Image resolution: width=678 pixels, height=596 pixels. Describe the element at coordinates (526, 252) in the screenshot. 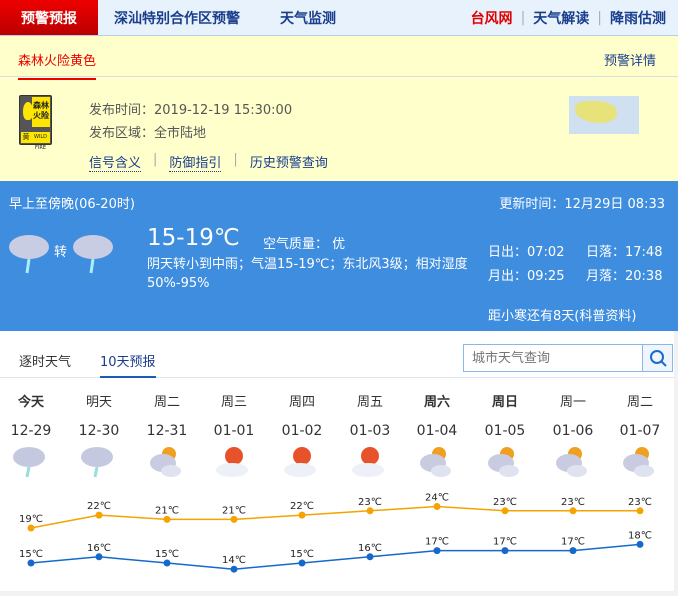

I see `sunrise: 日出：07:02` at that location.